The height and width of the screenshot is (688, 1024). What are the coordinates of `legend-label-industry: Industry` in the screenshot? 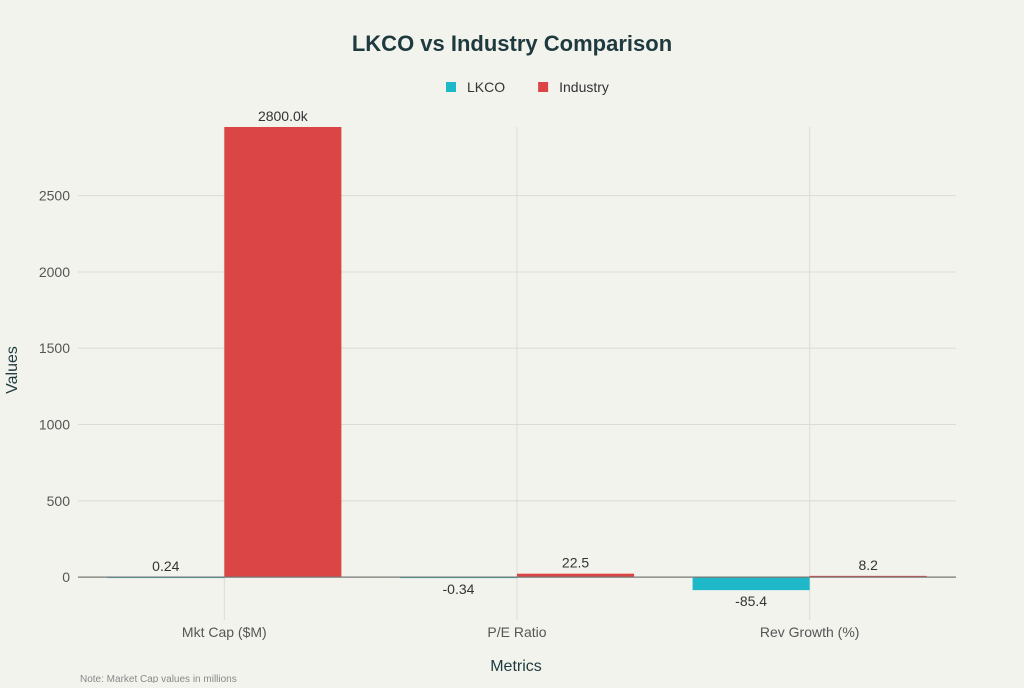 It's located at (584, 87).